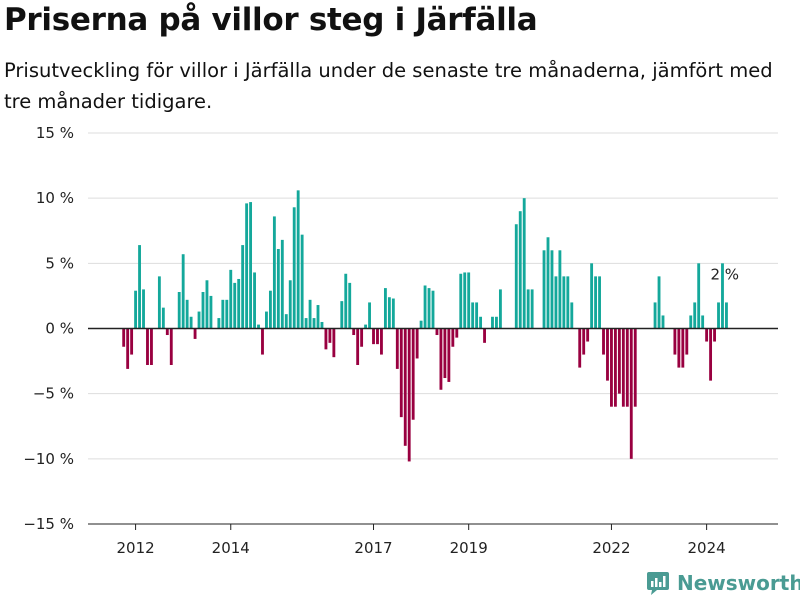  Describe the element at coordinates (135, 548) in the screenshot. I see `x-tick-label: 2012` at that location.